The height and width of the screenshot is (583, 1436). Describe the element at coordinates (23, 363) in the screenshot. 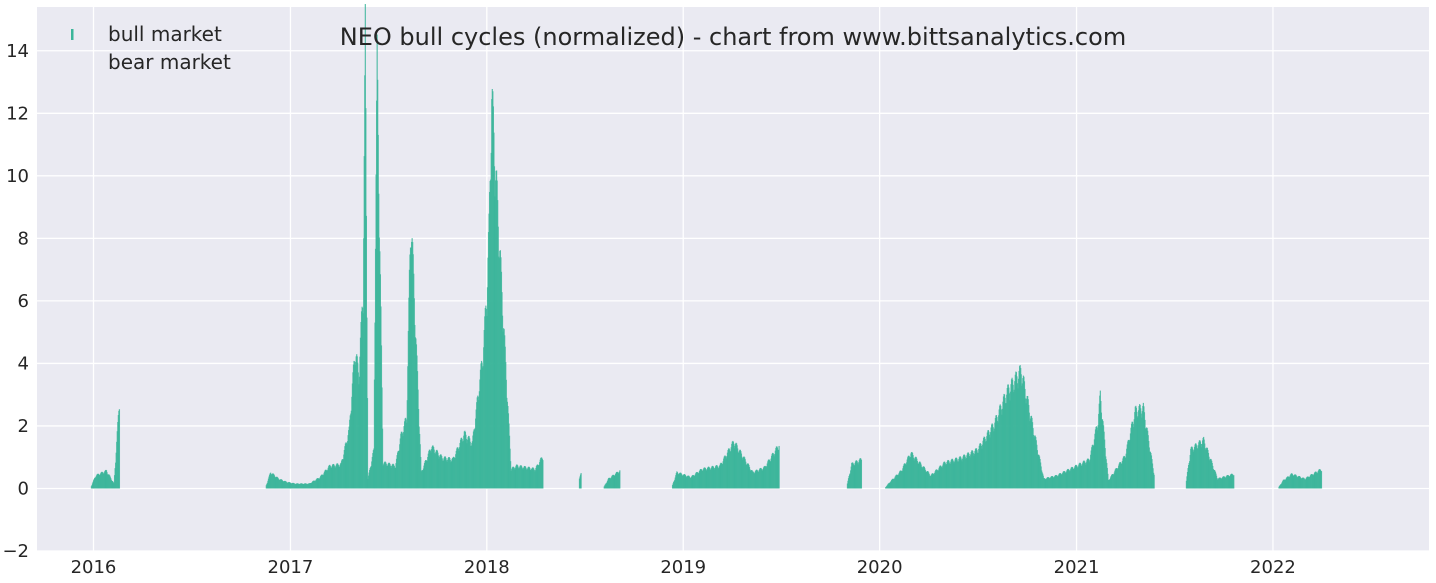

I see `y-tick-label: 4` at that location.